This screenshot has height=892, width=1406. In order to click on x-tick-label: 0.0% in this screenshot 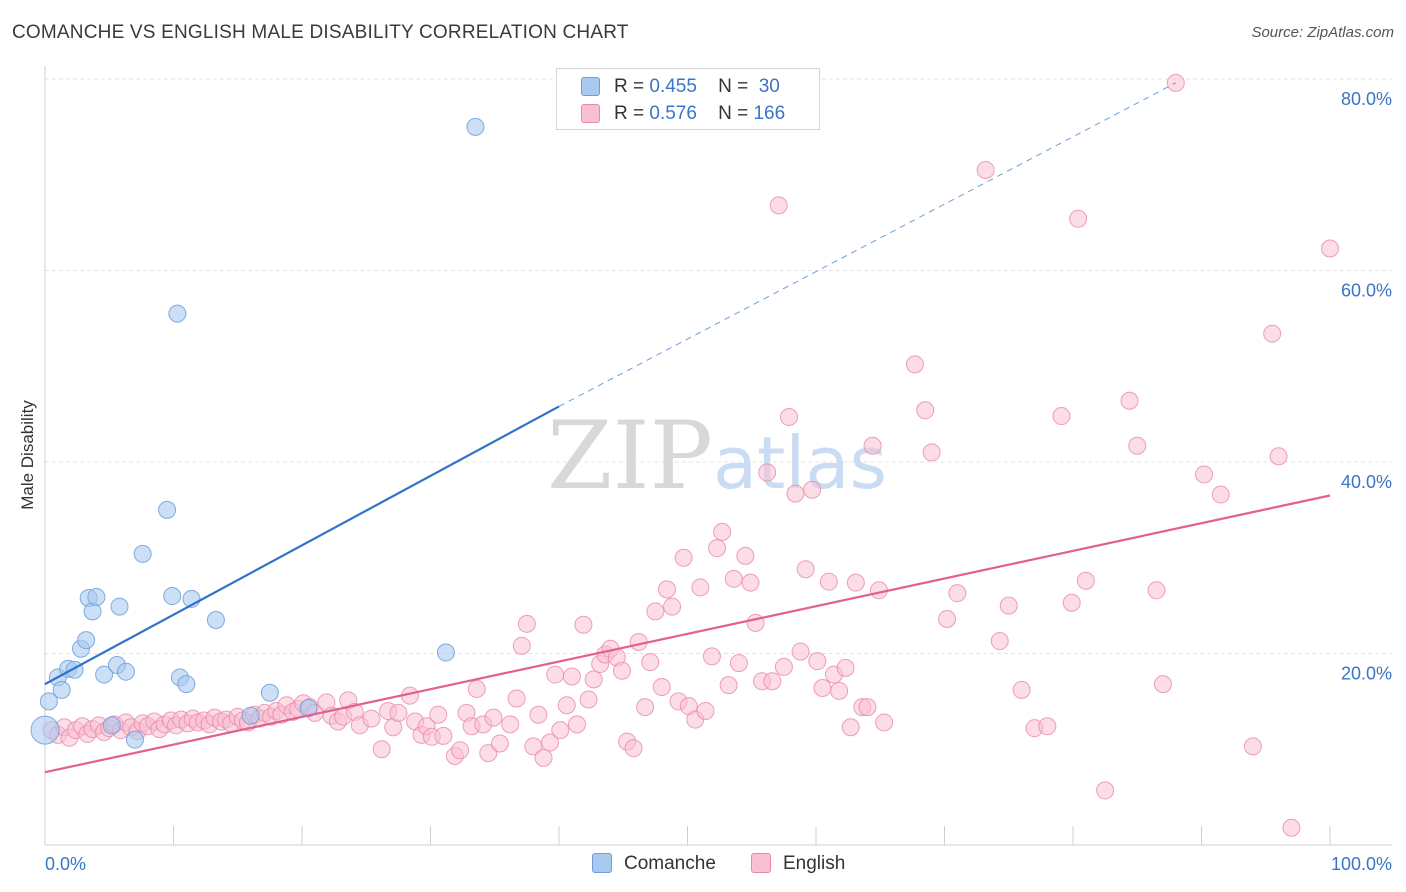, I will do `click(65, 864)`.